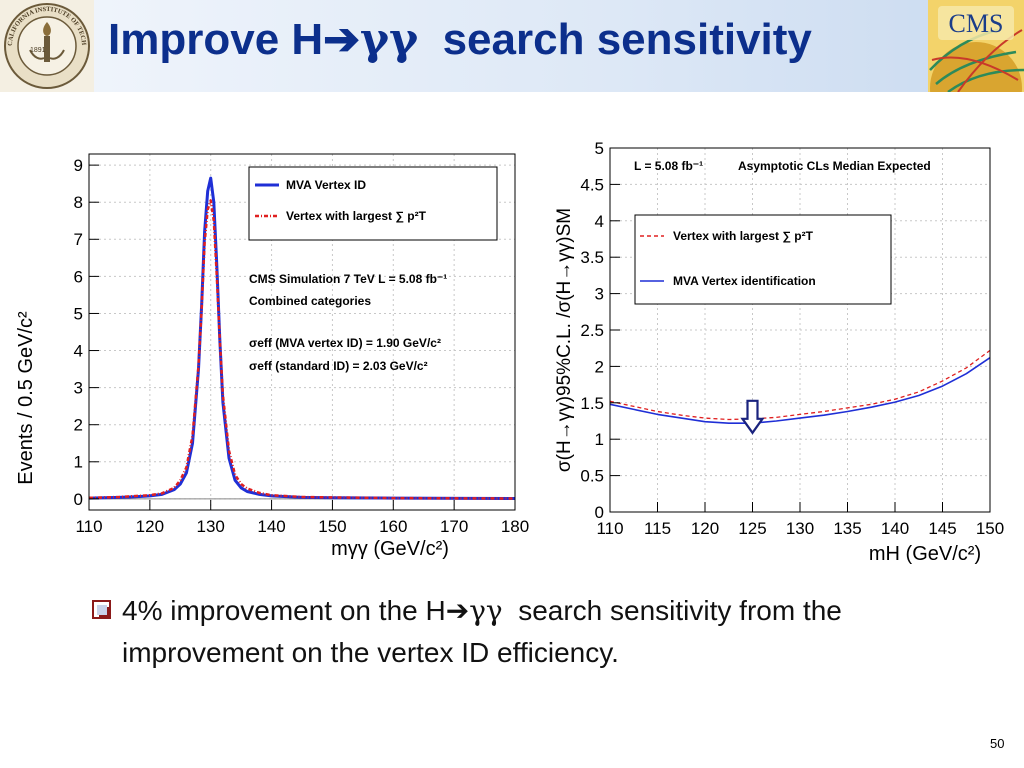 This screenshot has height=768, width=1024. I want to click on bullet-gamma: γγ, so click(486, 610).